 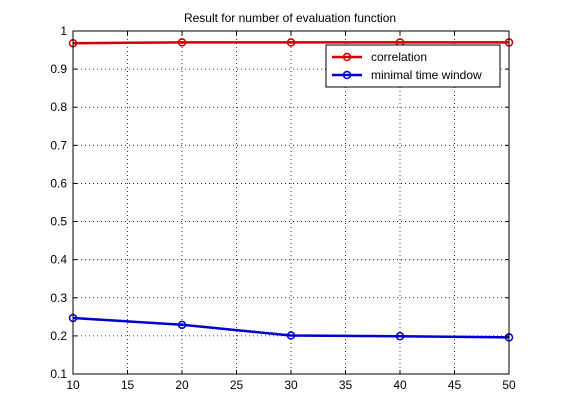 I want to click on legend-box, so click(x=413, y=66).